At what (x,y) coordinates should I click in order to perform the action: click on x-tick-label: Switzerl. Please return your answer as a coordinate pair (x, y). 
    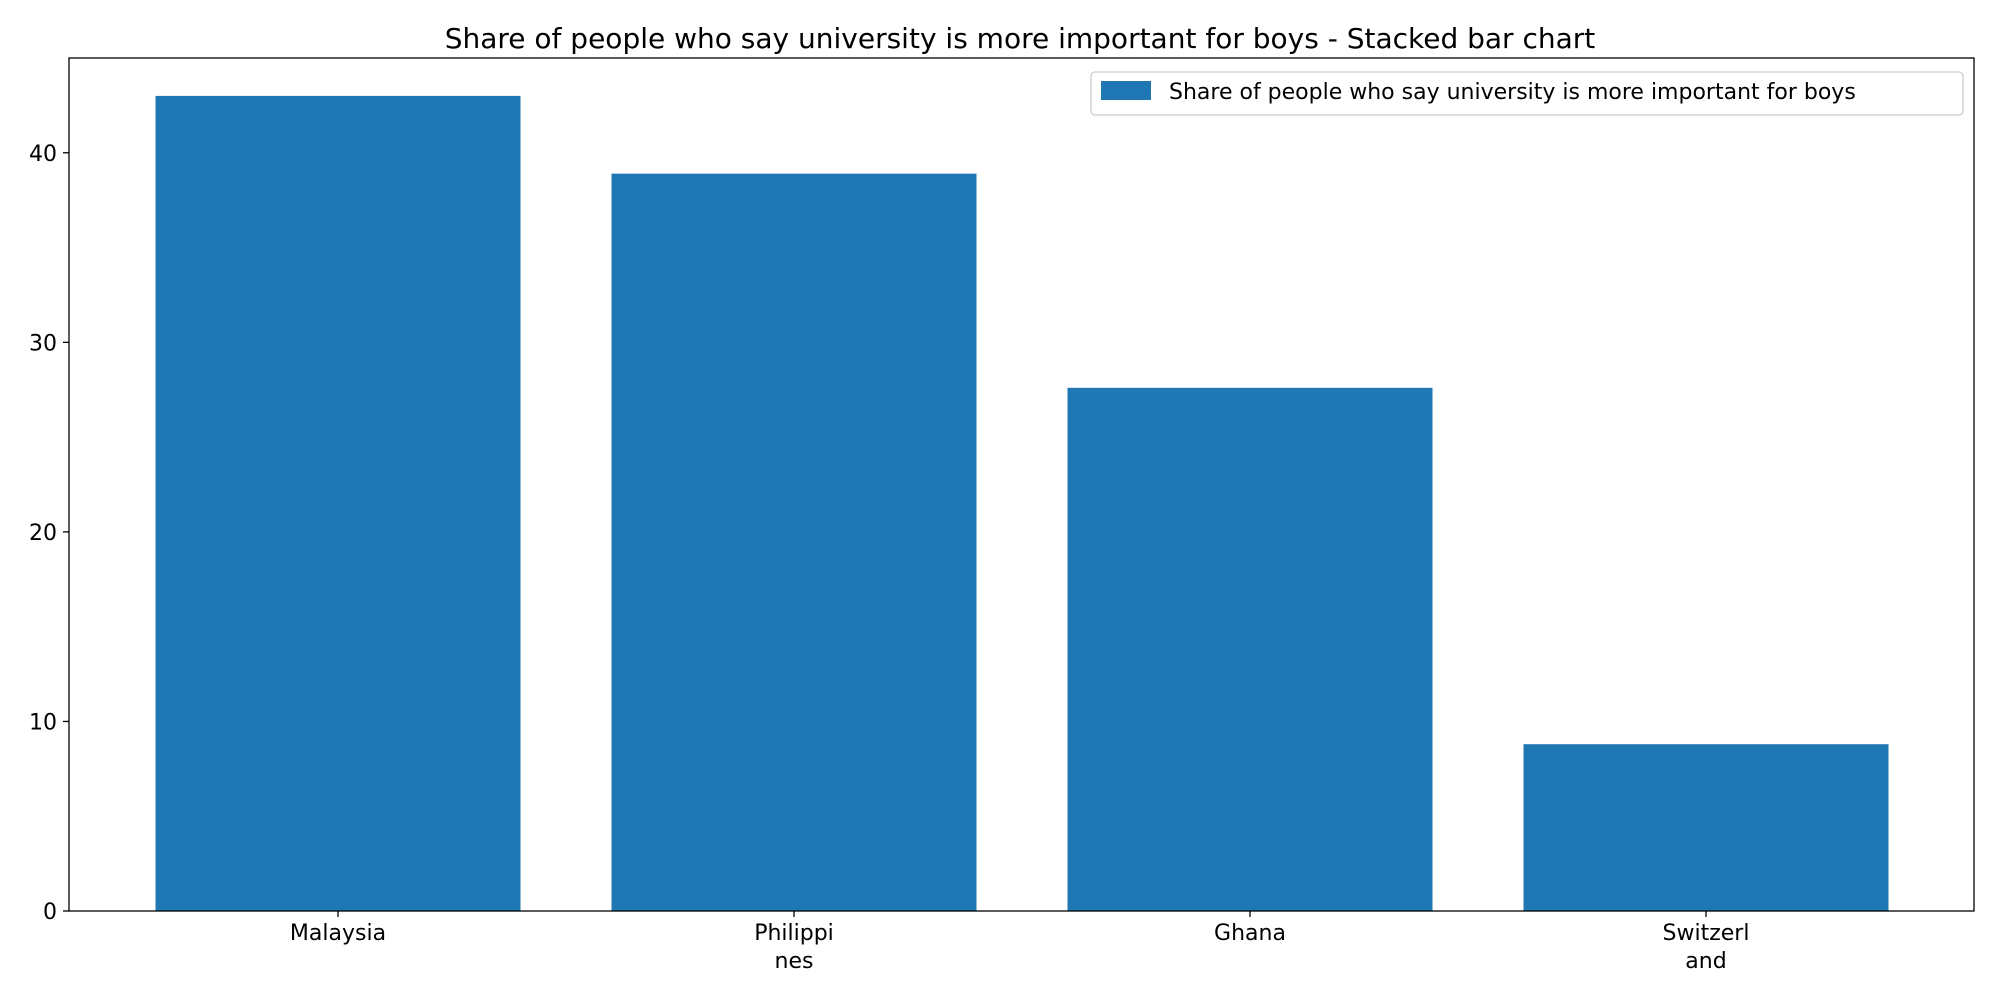
    Looking at the image, I should click on (1706, 933).